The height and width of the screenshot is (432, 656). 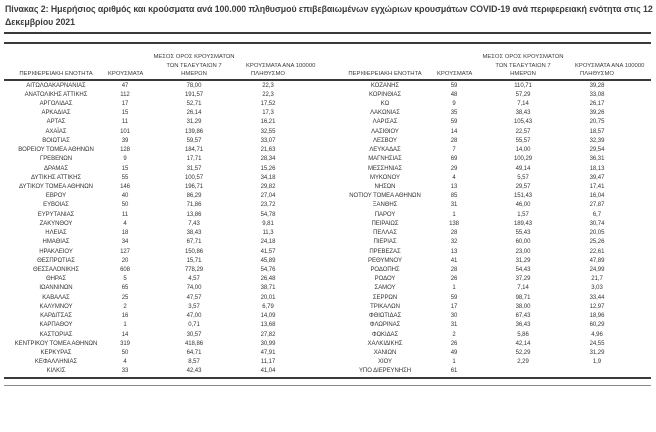 What do you see at coordinates (597, 187) in the screenshot?
I see `per100k-cell: 17,41` at bounding box center [597, 187].